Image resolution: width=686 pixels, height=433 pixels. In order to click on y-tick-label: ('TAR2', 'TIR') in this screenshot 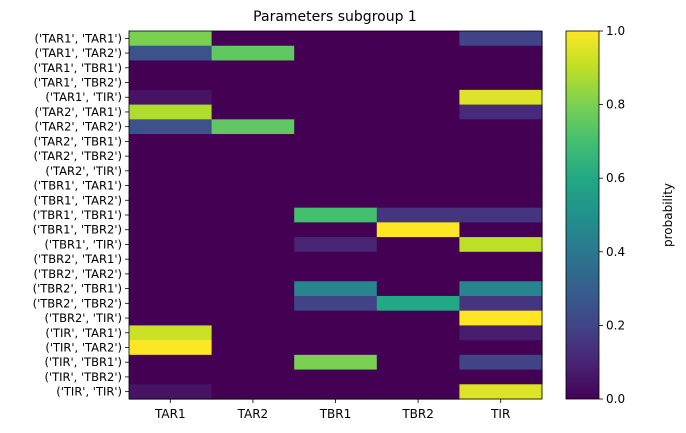, I will do `click(83, 171)`.